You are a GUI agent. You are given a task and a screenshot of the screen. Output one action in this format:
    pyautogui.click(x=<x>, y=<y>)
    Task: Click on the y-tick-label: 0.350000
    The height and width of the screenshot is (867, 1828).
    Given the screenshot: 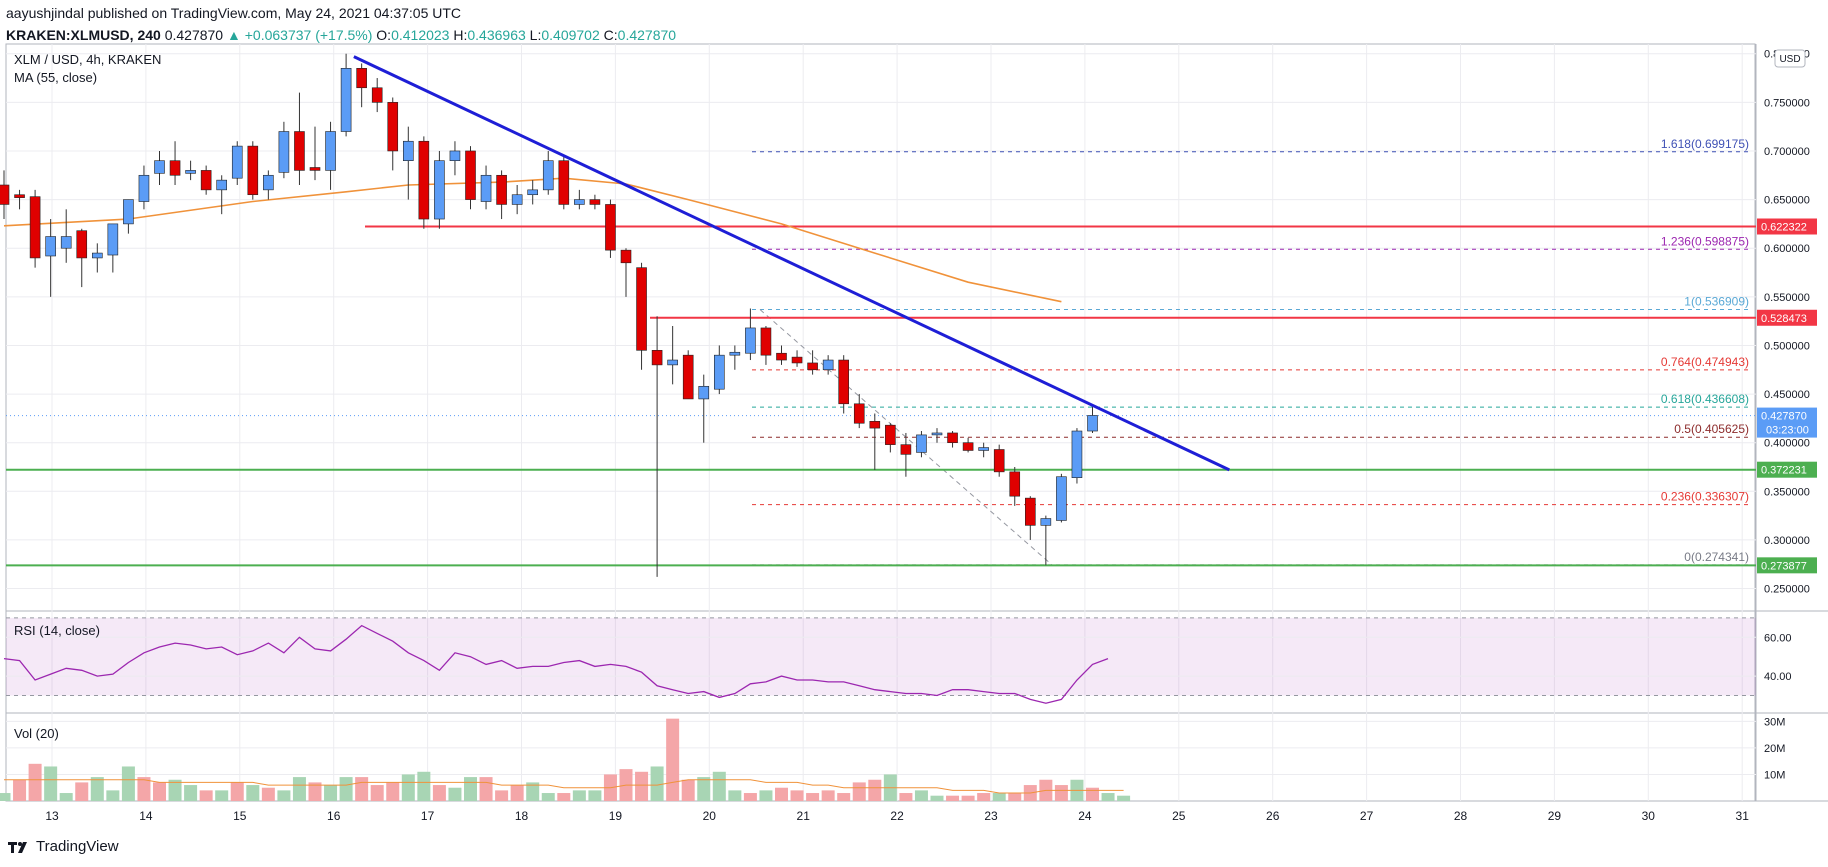 What is the action you would take?
    pyautogui.click(x=1787, y=492)
    